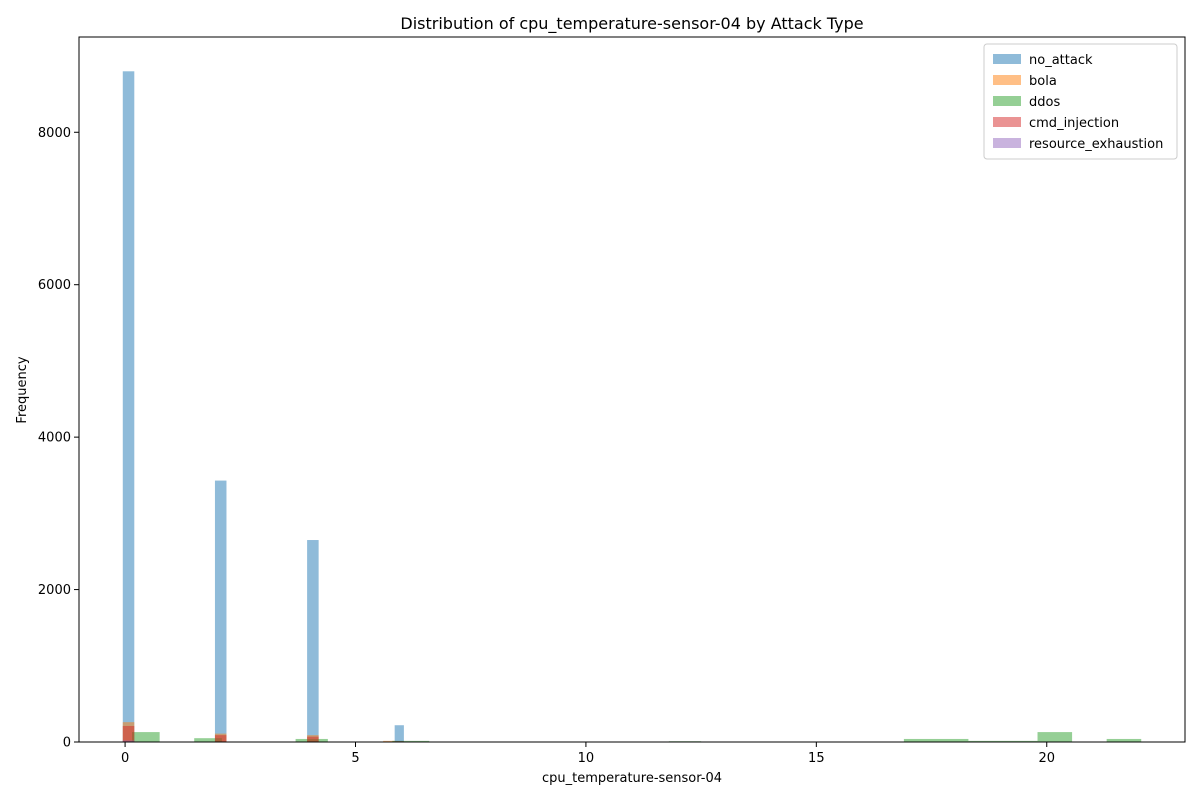 The height and width of the screenshot is (800, 1200). I want to click on y-axis: 0 2000 4000 6000 8000, so click(58, 438).